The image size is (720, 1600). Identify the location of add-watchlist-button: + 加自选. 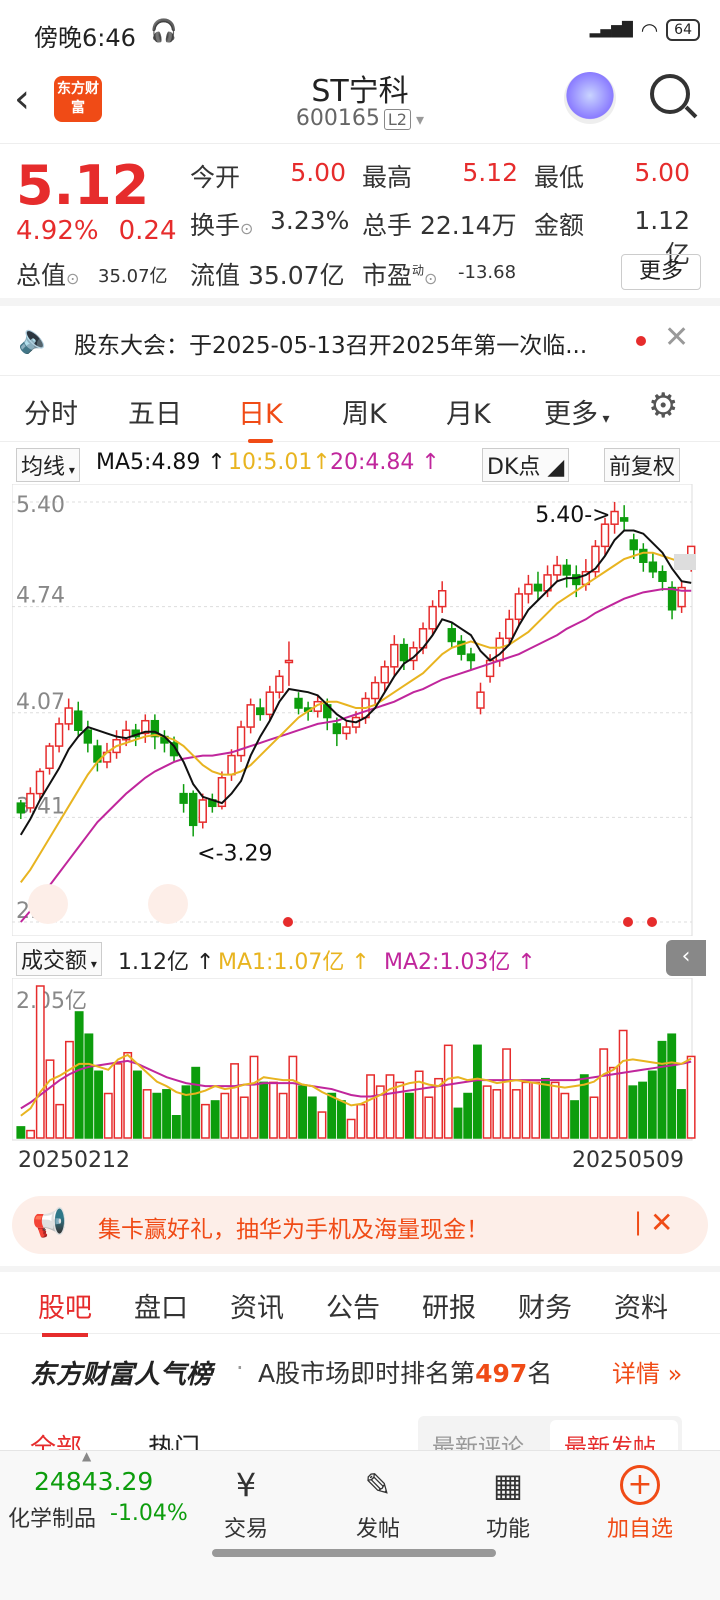
(639, 1503).